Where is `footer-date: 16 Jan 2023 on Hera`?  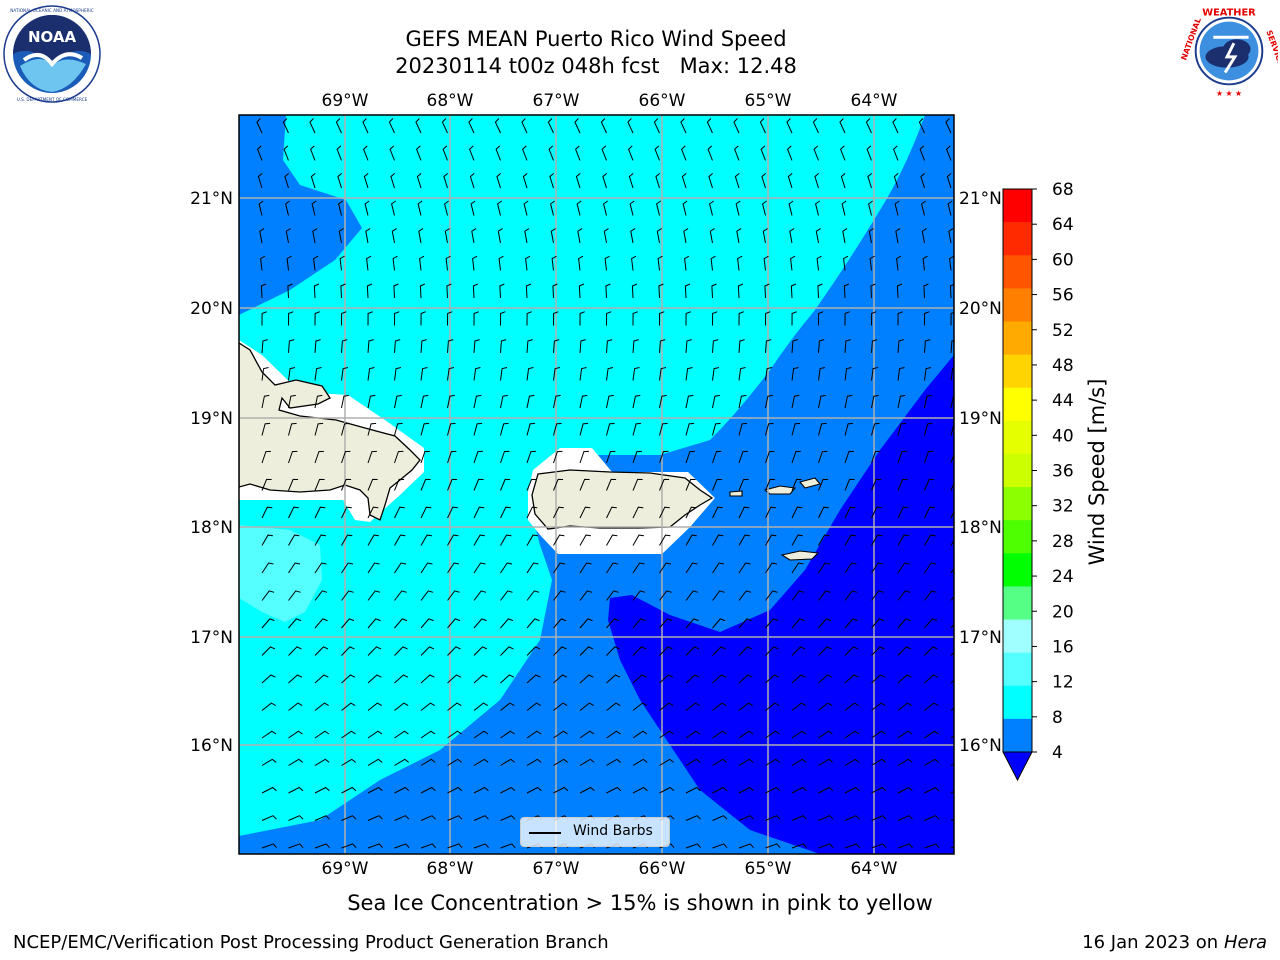 footer-date: 16 Jan 2023 on Hera is located at coordinates (1174, 942).